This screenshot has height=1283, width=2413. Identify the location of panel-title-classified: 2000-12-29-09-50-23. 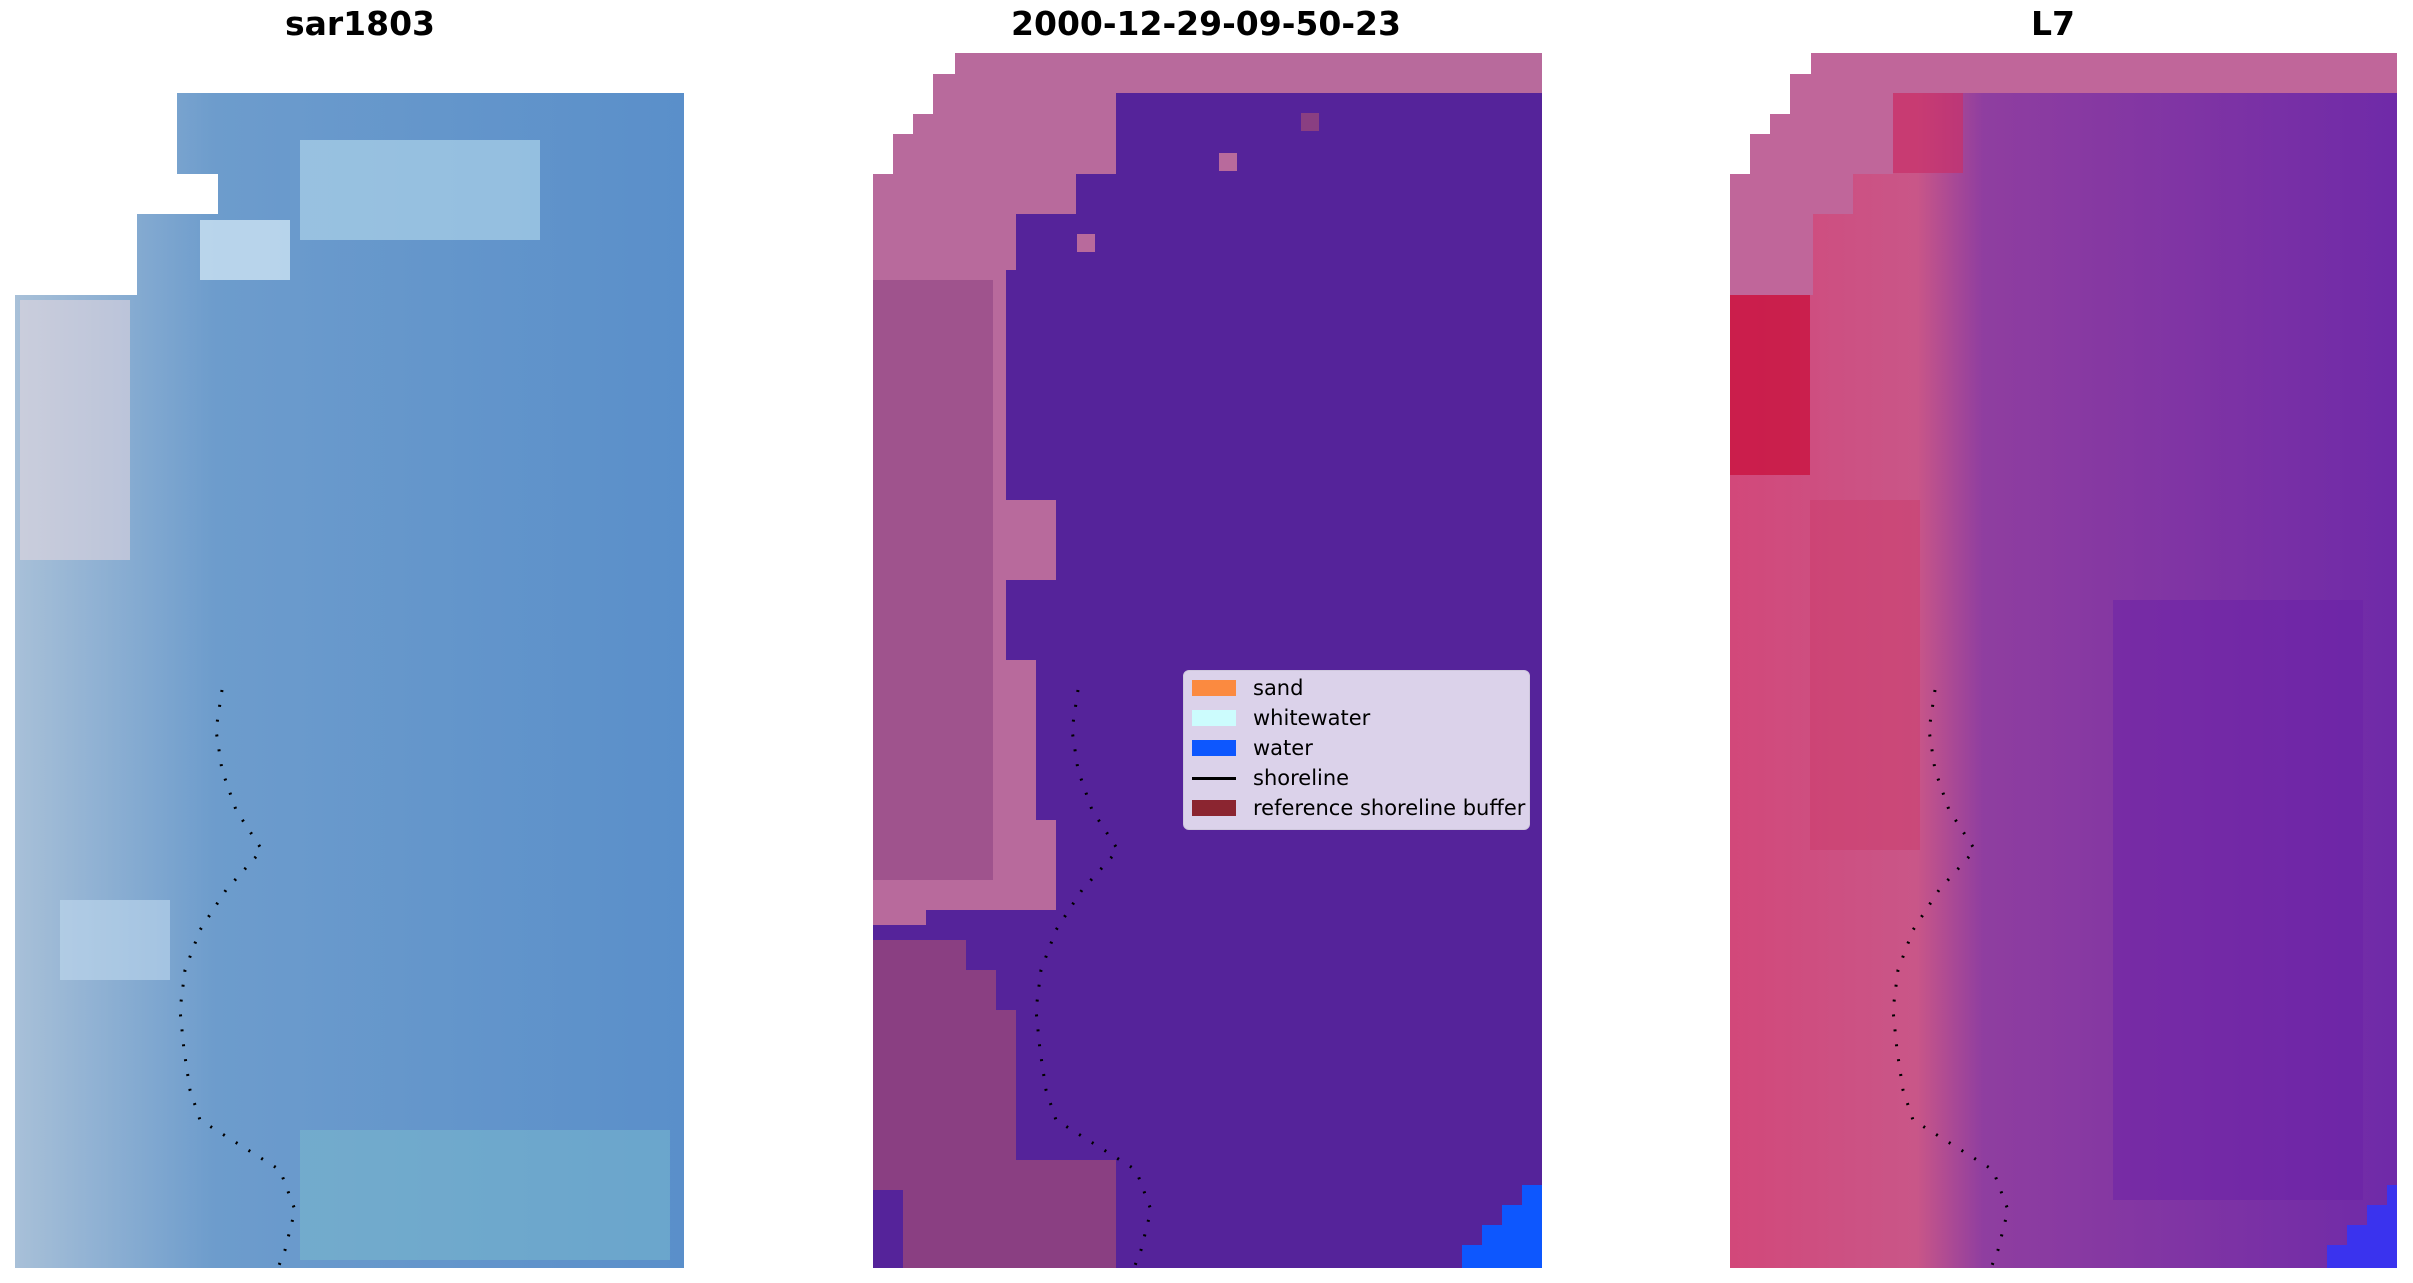
(1206, 23).